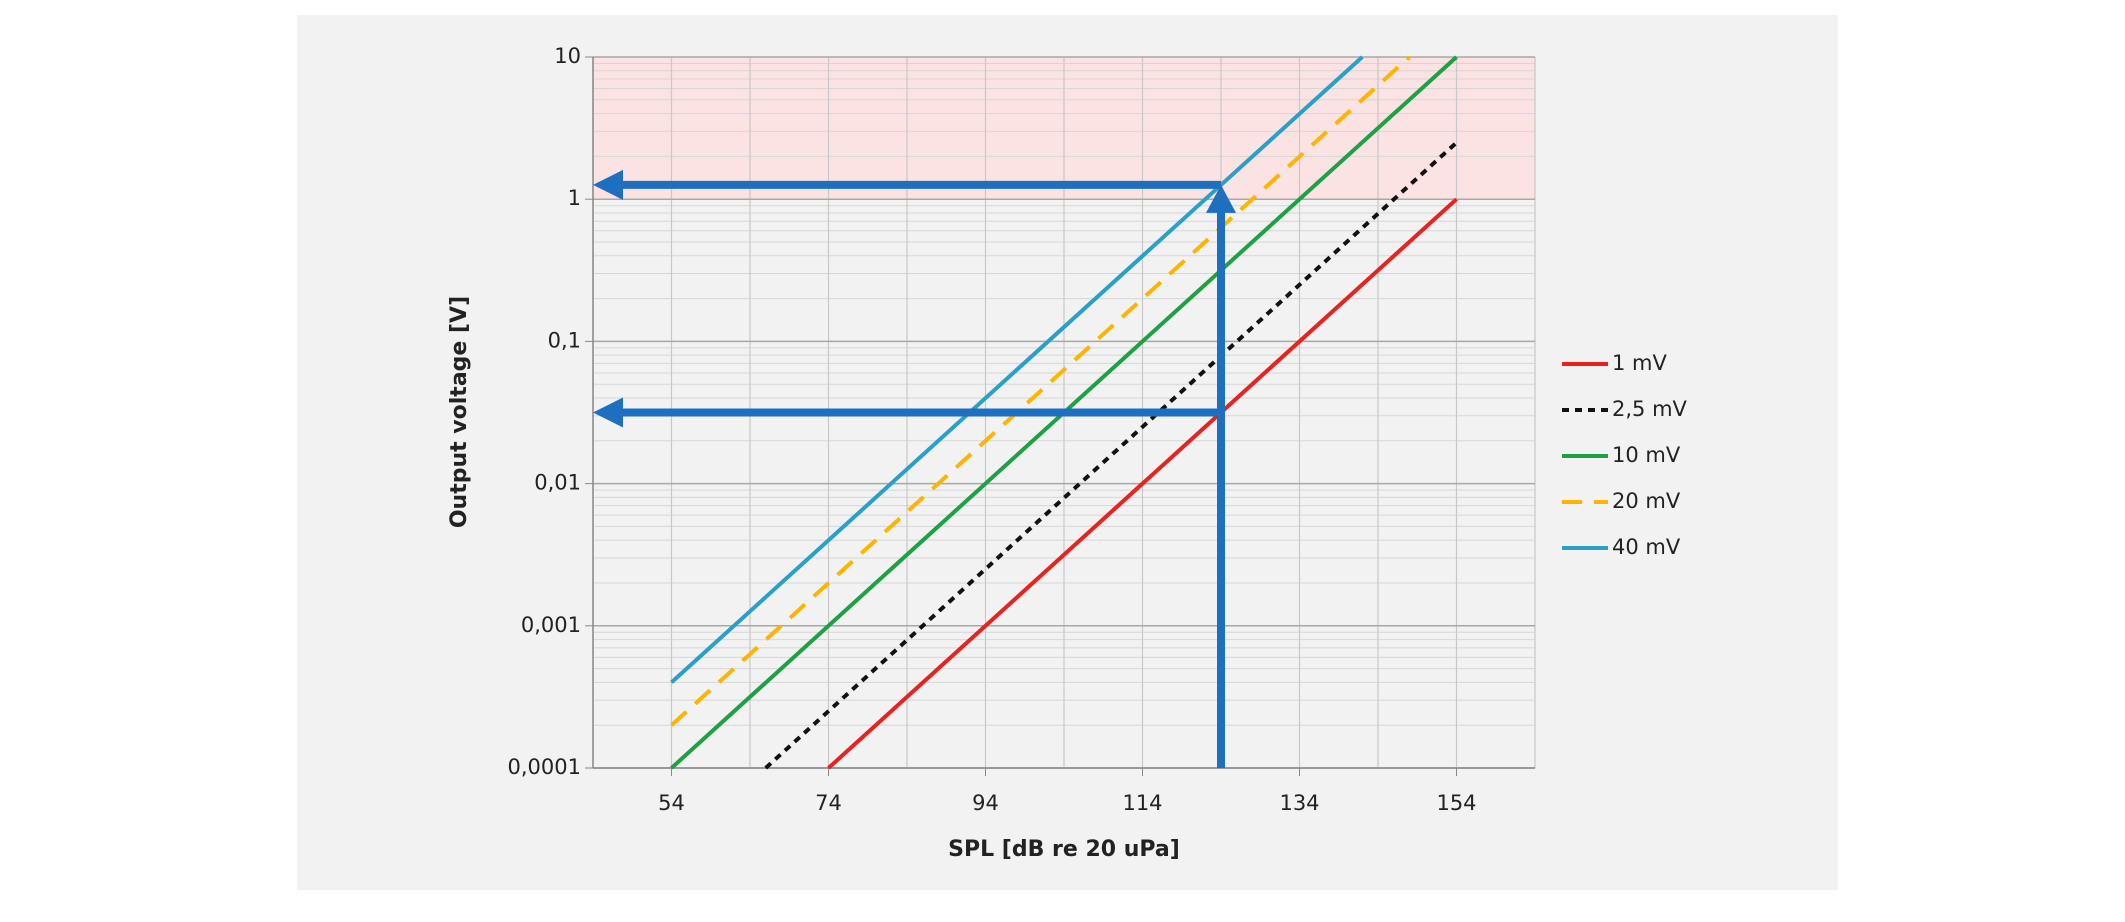  Describe the element at coordinates (557, 483) in the screenshot. I see `y-tick-label: 0,01` at that location.